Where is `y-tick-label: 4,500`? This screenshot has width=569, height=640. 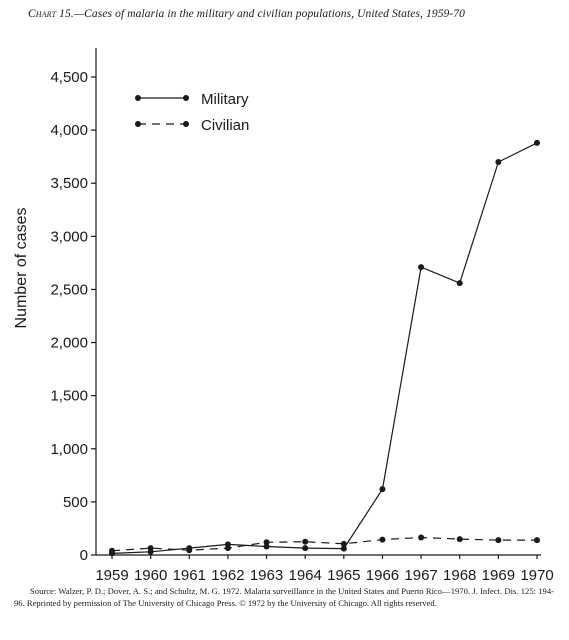 y-tick-label: 4,500 is located at coordinates (69, 77).